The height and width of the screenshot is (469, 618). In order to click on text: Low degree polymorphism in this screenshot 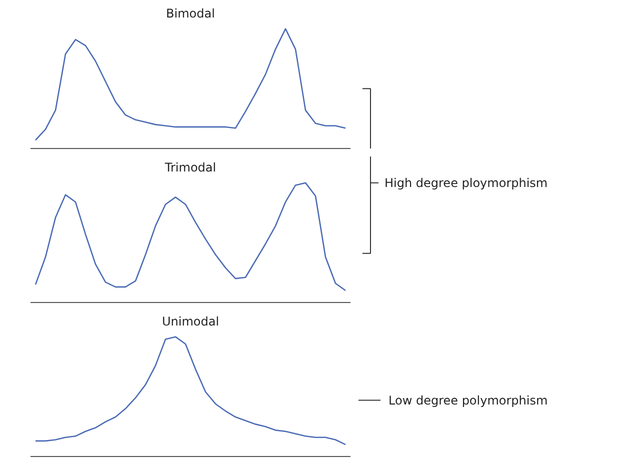, I will do `click(468, 400)`.